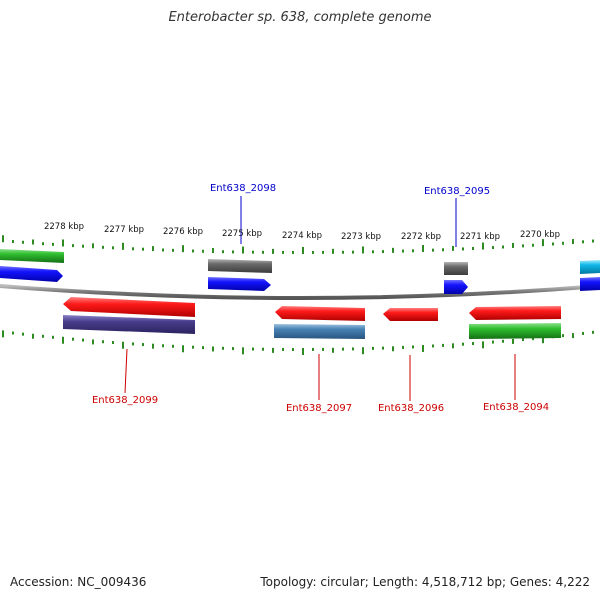  Describe the element at coordinates (129, 307) in the screenshot. I see `feature-cds-reverse-2099` at that location.